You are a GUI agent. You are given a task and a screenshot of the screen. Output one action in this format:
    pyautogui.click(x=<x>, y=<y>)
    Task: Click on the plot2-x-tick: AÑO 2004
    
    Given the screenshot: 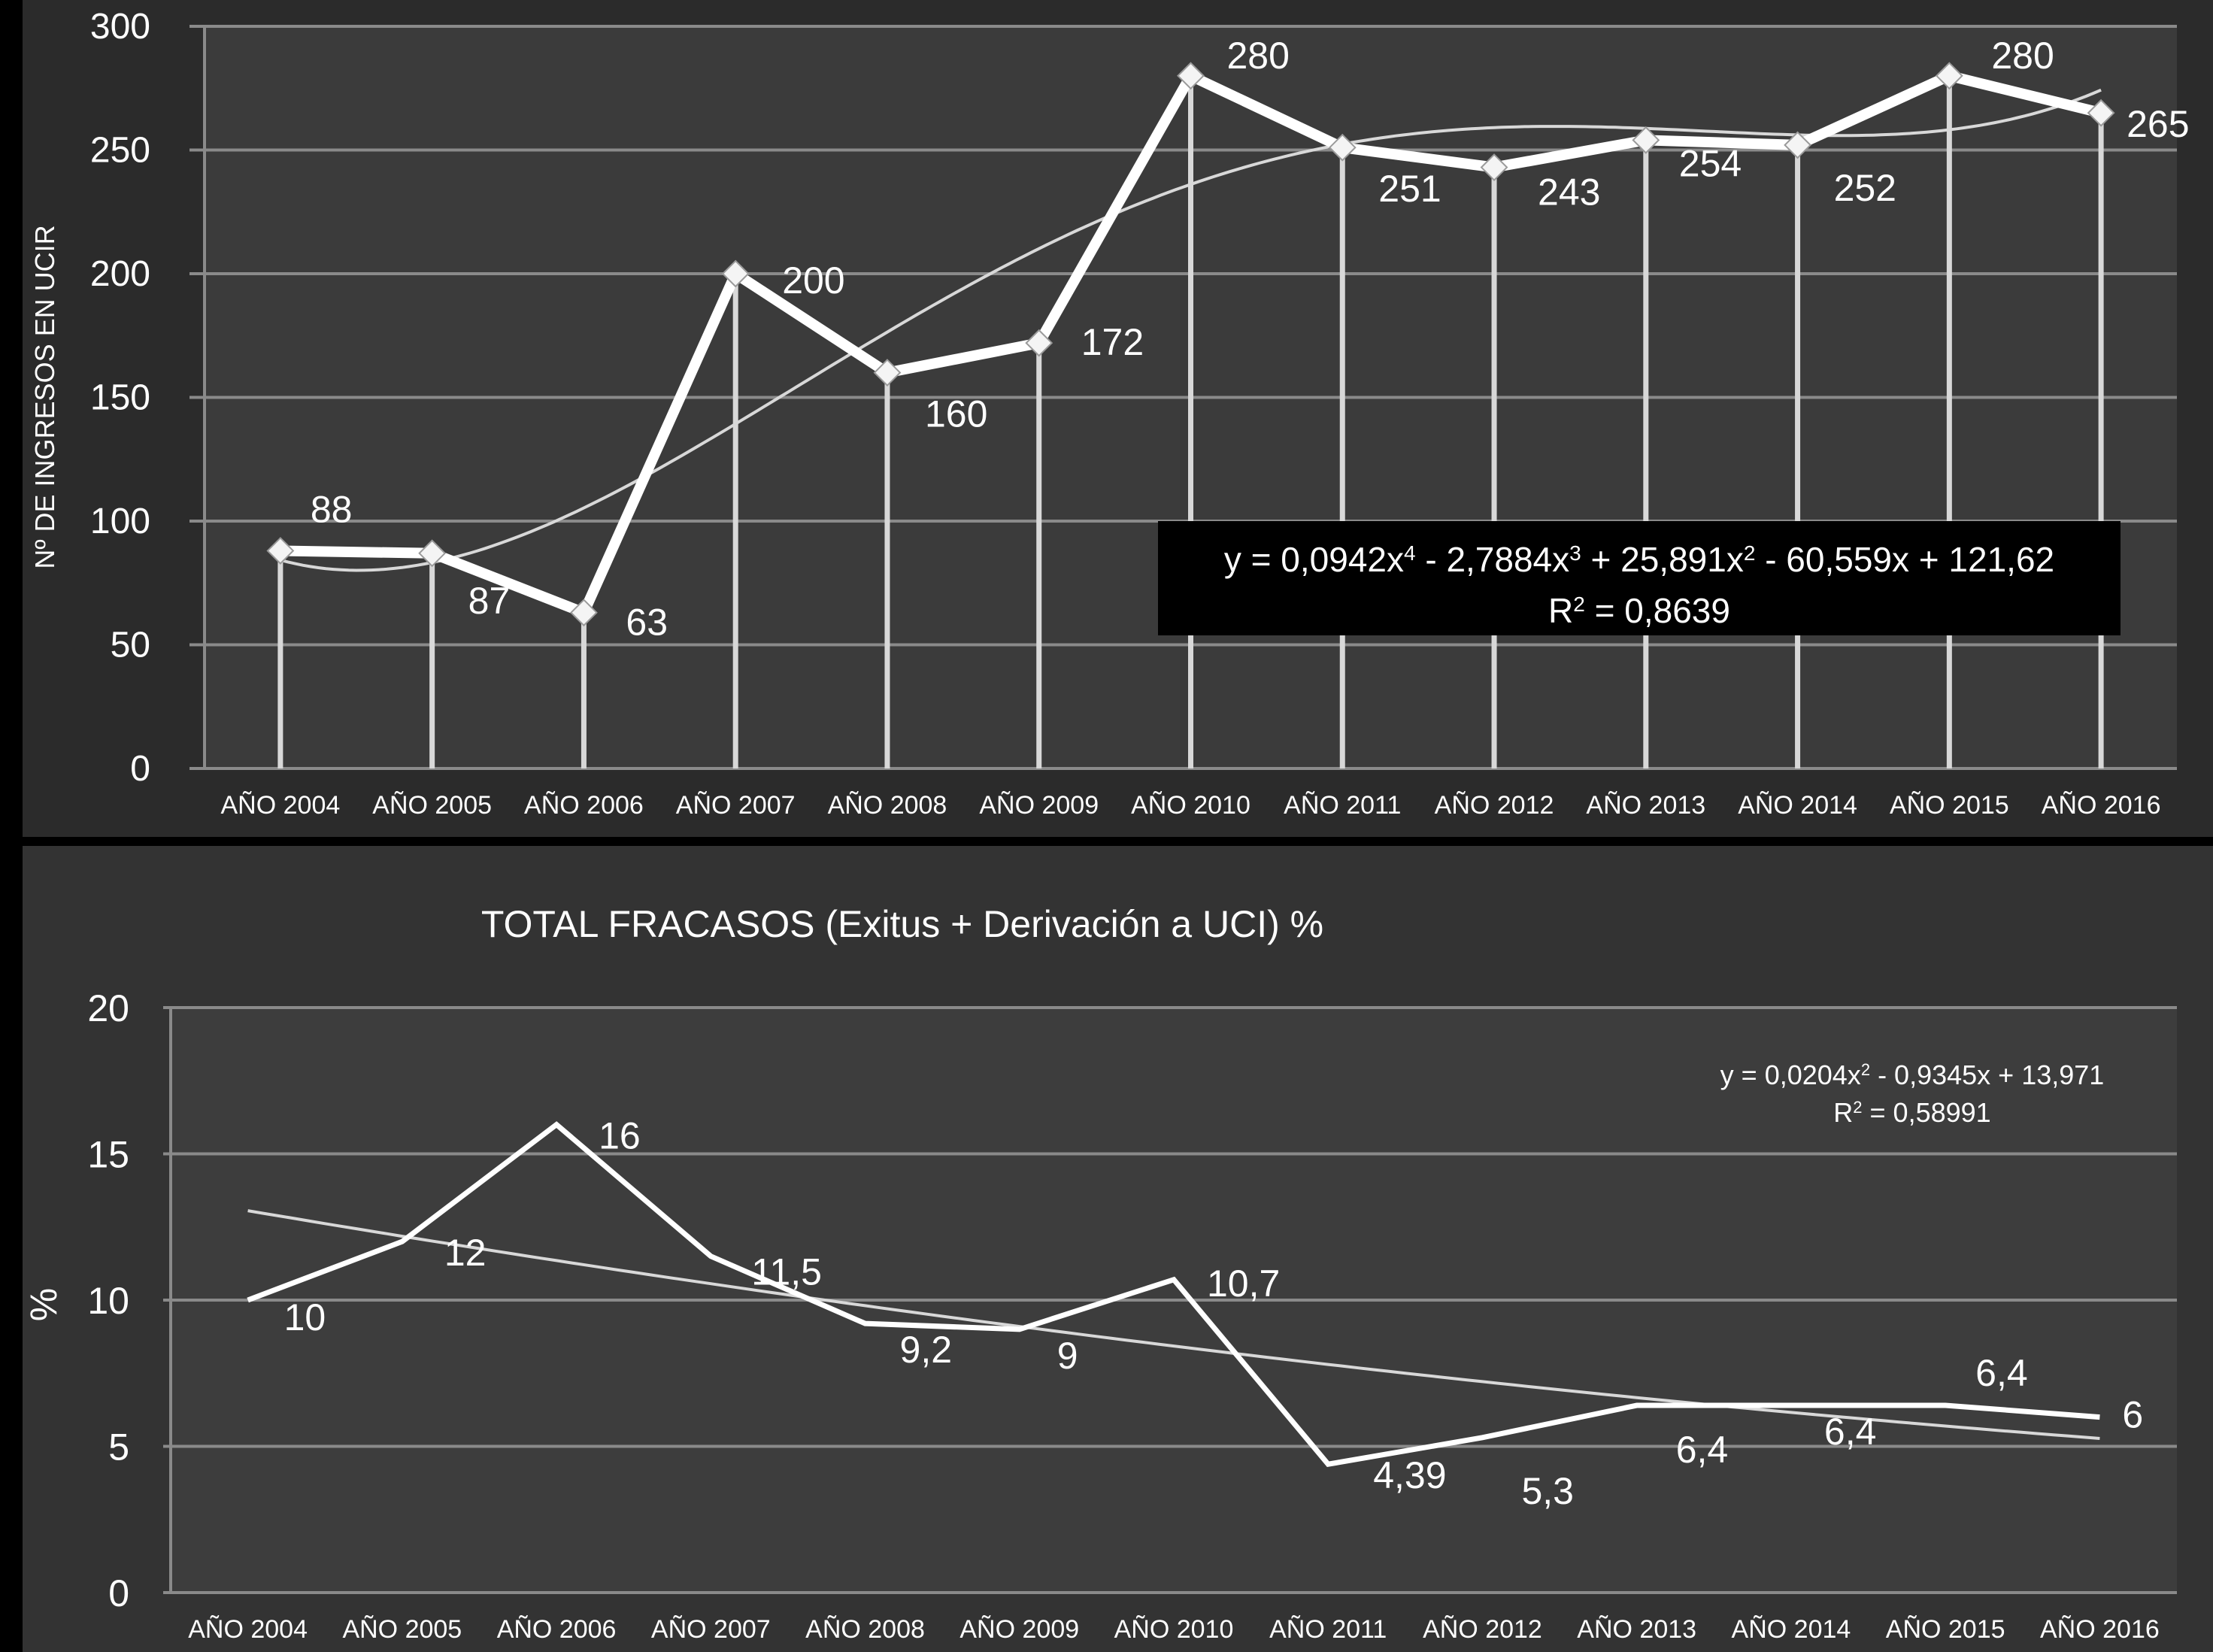 What is the action you would take?
    pyautogui.click(x=248, y=1629)
    